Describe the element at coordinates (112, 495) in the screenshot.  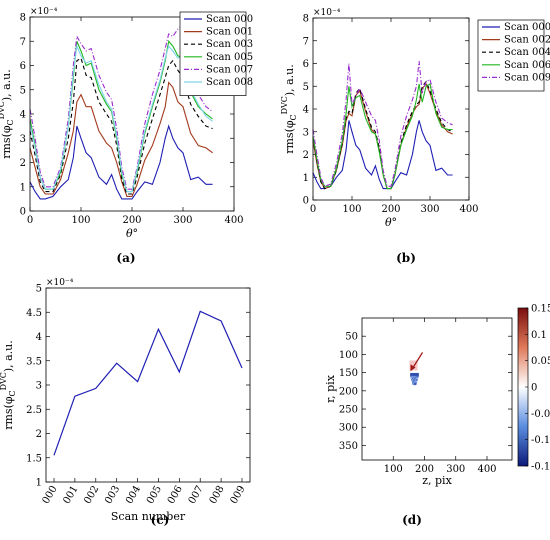
I see `x-tick-label: 003` at that location.